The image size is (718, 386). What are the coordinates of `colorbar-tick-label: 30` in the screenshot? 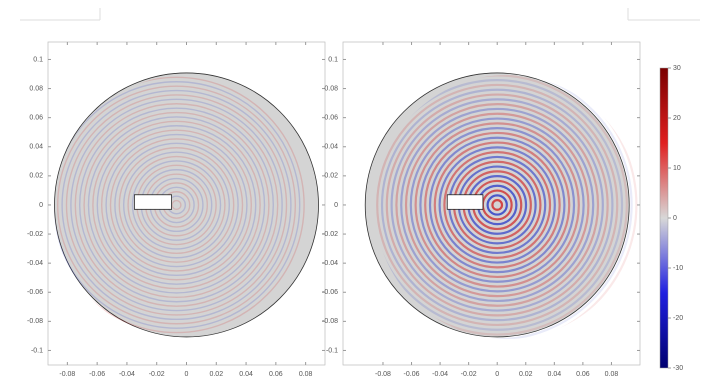 It's located at (677, 68).